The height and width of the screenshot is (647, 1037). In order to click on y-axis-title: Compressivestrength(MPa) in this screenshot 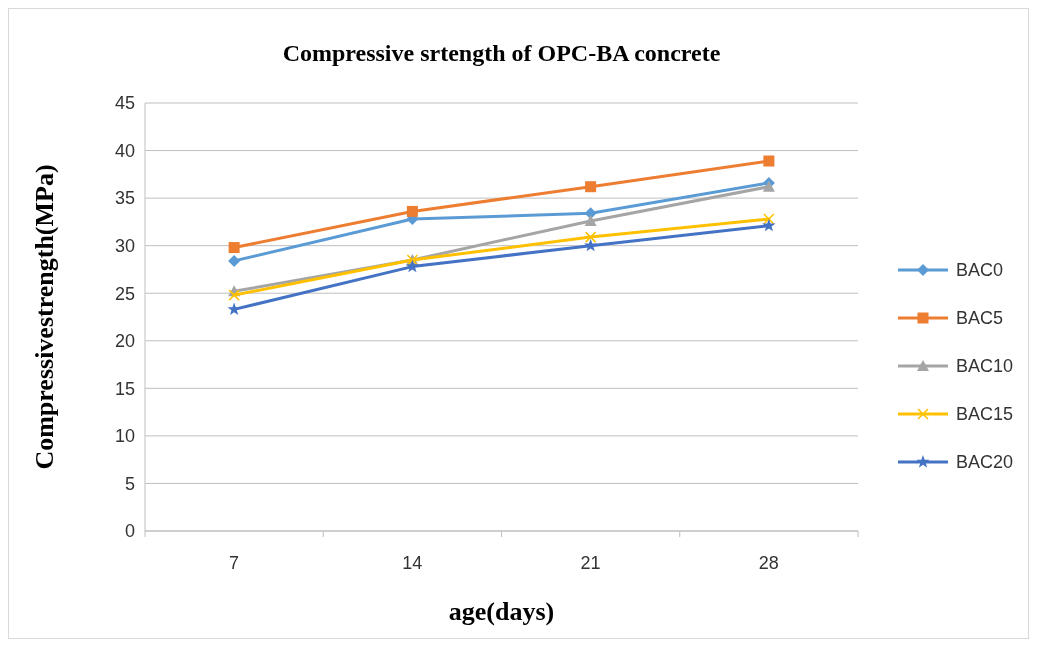, I will do `click(44, 317)`.